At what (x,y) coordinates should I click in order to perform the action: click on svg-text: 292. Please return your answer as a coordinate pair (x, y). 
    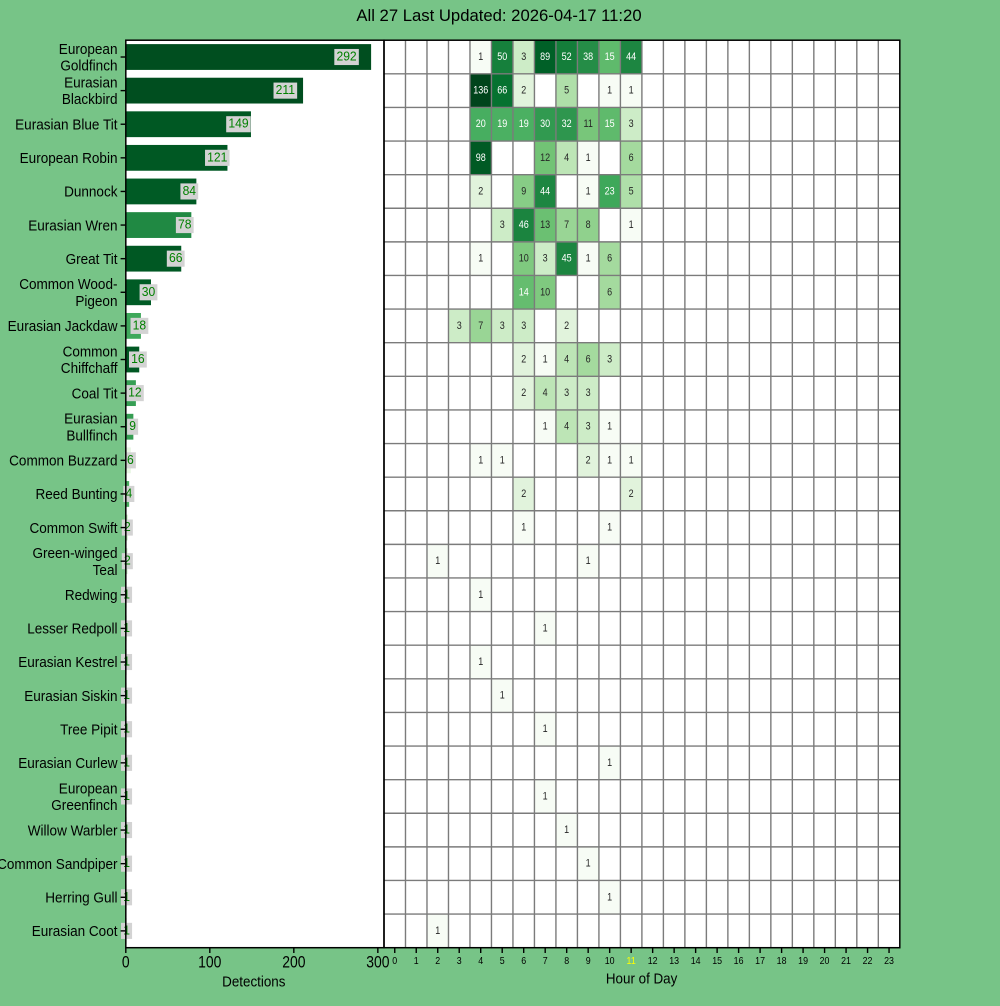
    Looking at the image, I should click on (346, 56).